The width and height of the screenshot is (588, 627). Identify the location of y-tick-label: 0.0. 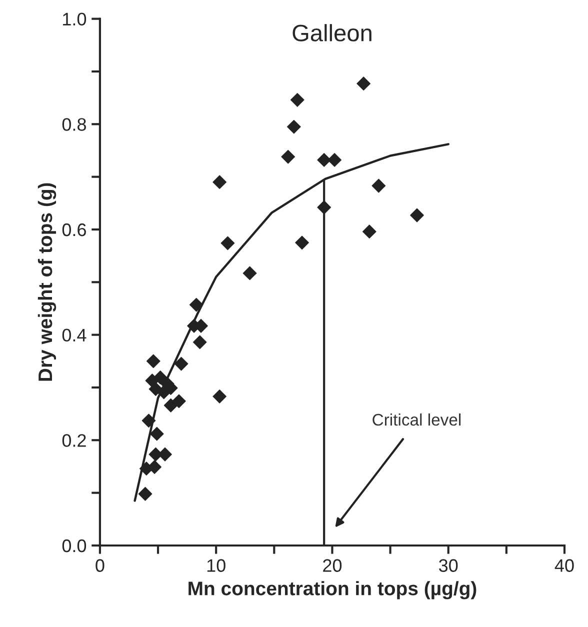
(74, 545).